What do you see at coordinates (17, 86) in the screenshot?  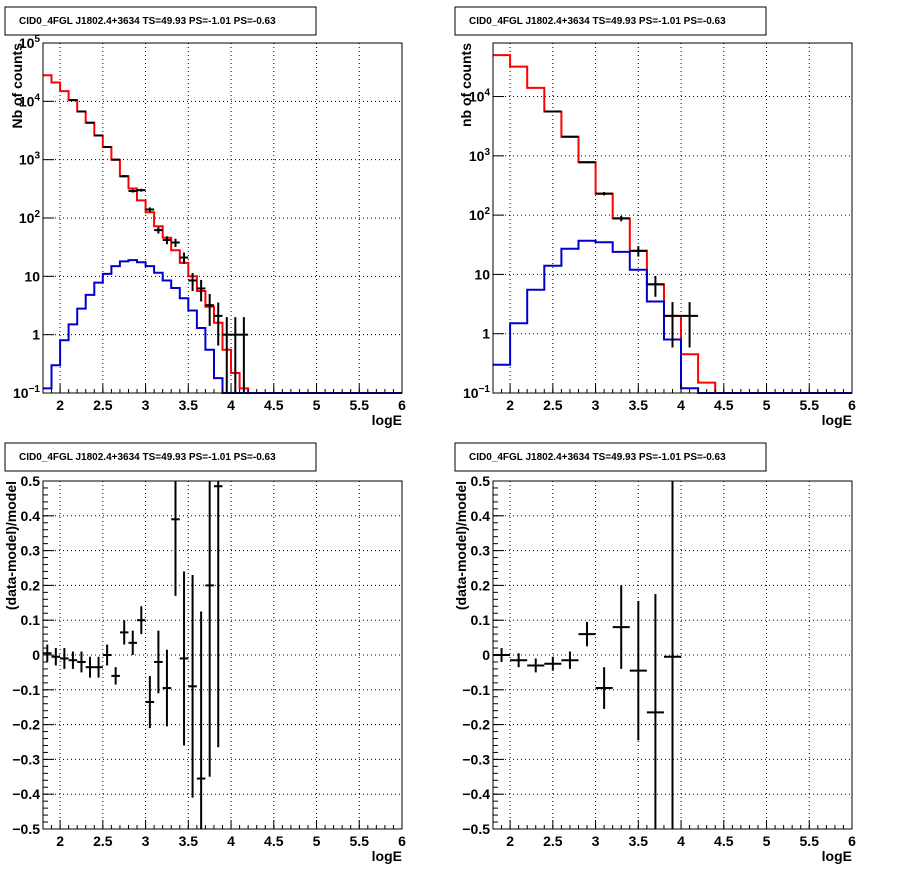 I see `y-axis-label: Nb of counts` at bounding box center [17, 86].